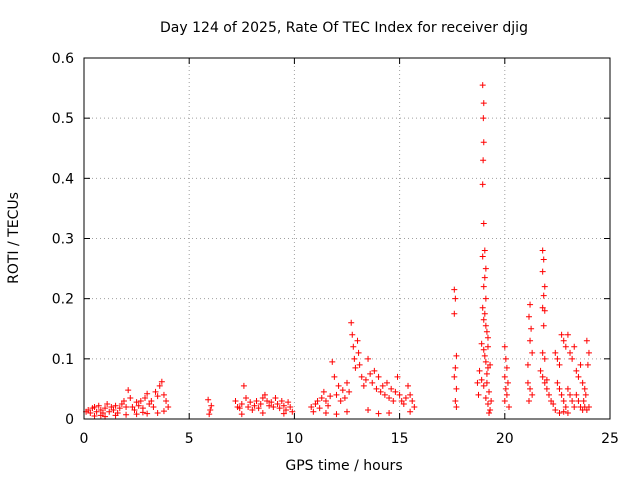 This screenshot has width=640, height=480. I want to click on y-tick-label: 0.6, so click(63, 59).